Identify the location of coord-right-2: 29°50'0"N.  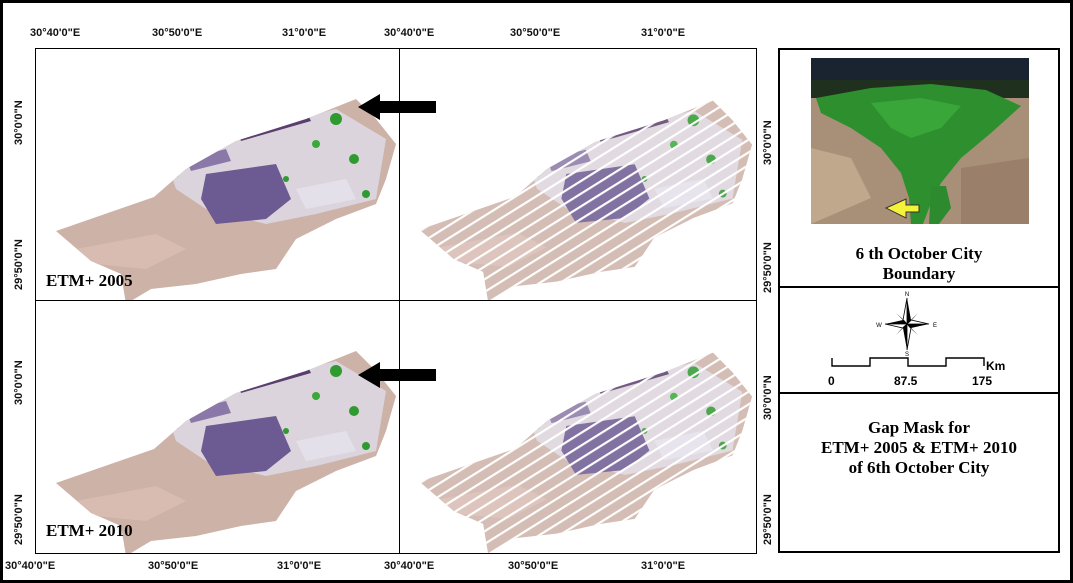
(768, 267).